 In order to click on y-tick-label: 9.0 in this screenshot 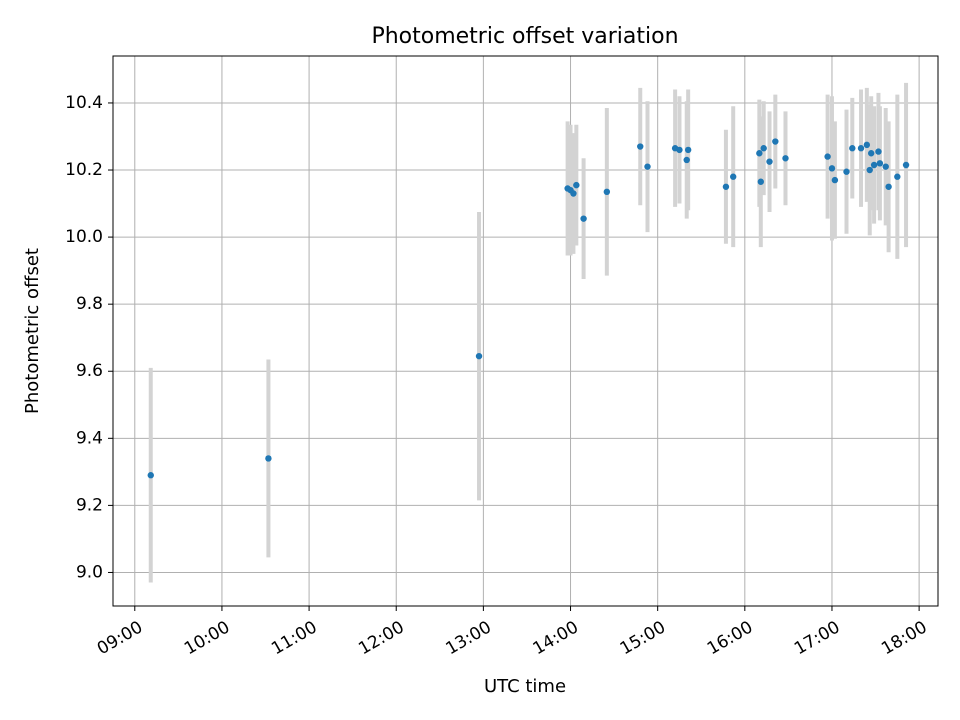, I will do `click(89, 572)`.